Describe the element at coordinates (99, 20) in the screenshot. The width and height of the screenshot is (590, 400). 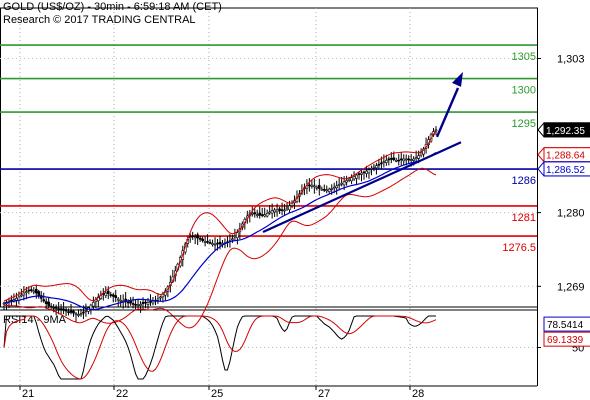
I see `copyright-text: Research © 2017 TRADING CENTRAL` at that location.